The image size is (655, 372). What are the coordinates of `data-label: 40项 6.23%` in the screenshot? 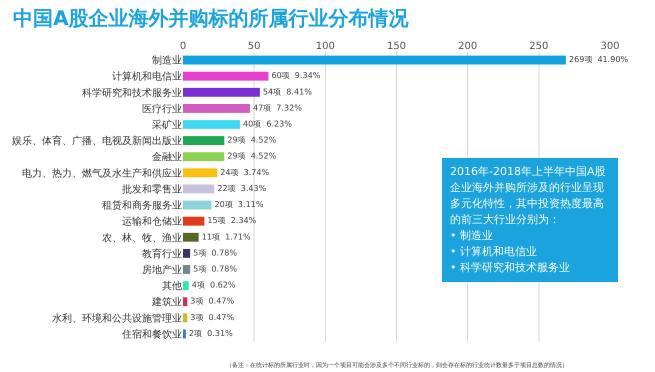 It's located at (267, 124).